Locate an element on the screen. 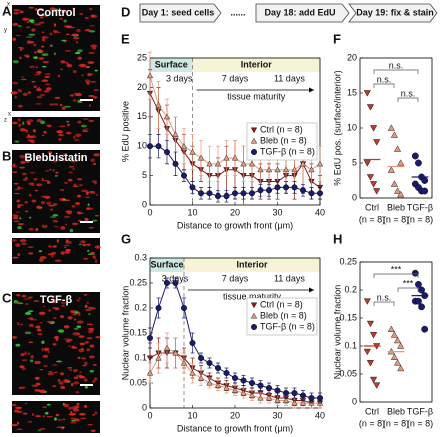 This screenshot has height=437, width=440. legend-label: Ctrl (n = 8) is located at coordinates (281, 129).